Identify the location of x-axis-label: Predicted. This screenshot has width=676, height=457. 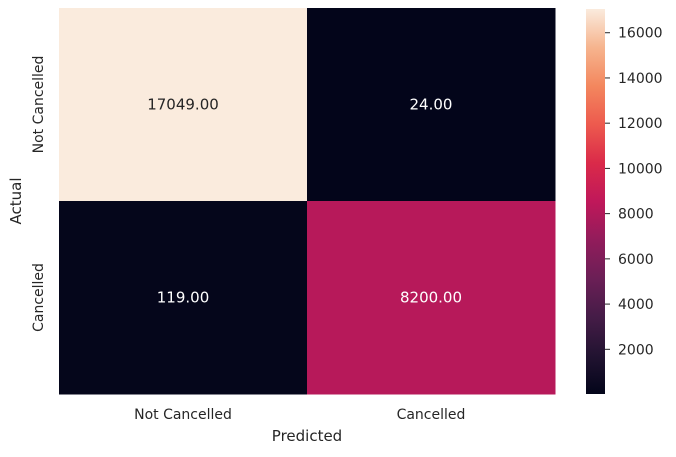
(307, 436).